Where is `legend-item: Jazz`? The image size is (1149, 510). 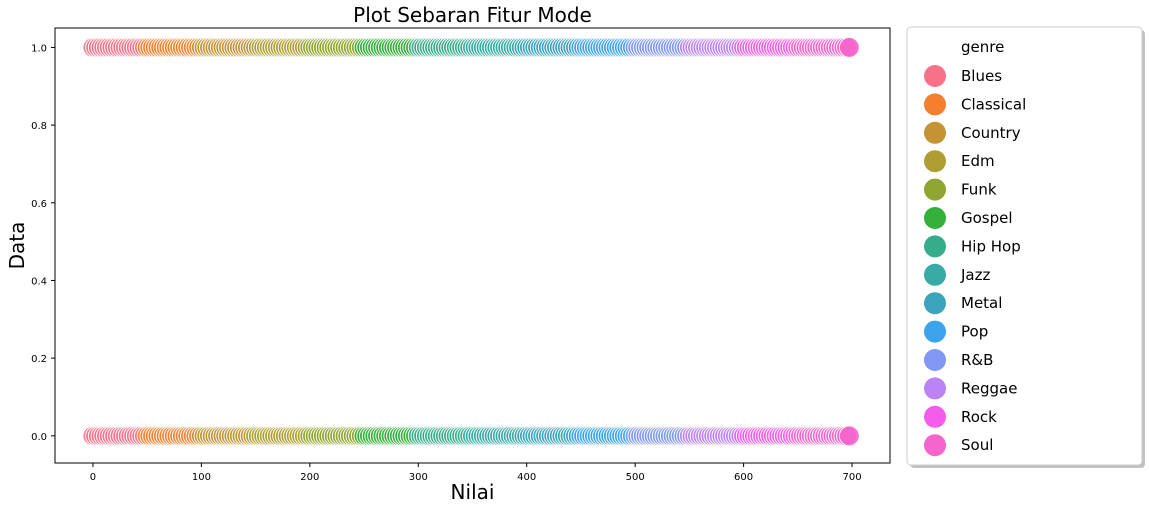
legend-item: Jazz is located at coordinates (957, 274).